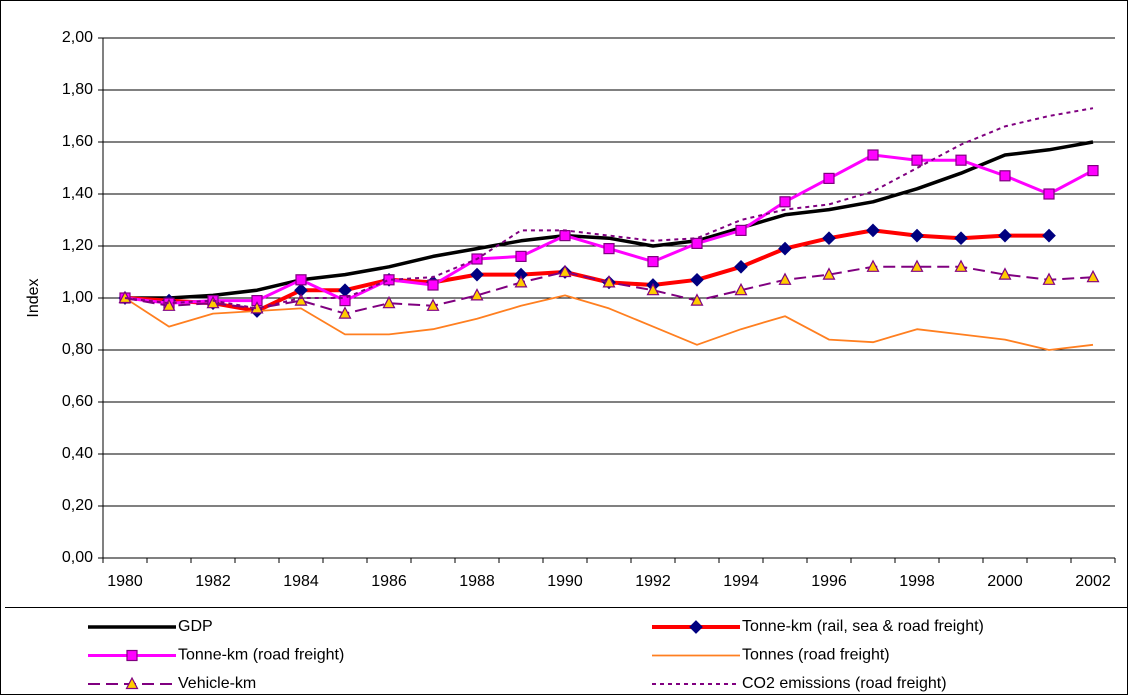  I want to click on y-tick-label: 2,00, so click(77, 37).